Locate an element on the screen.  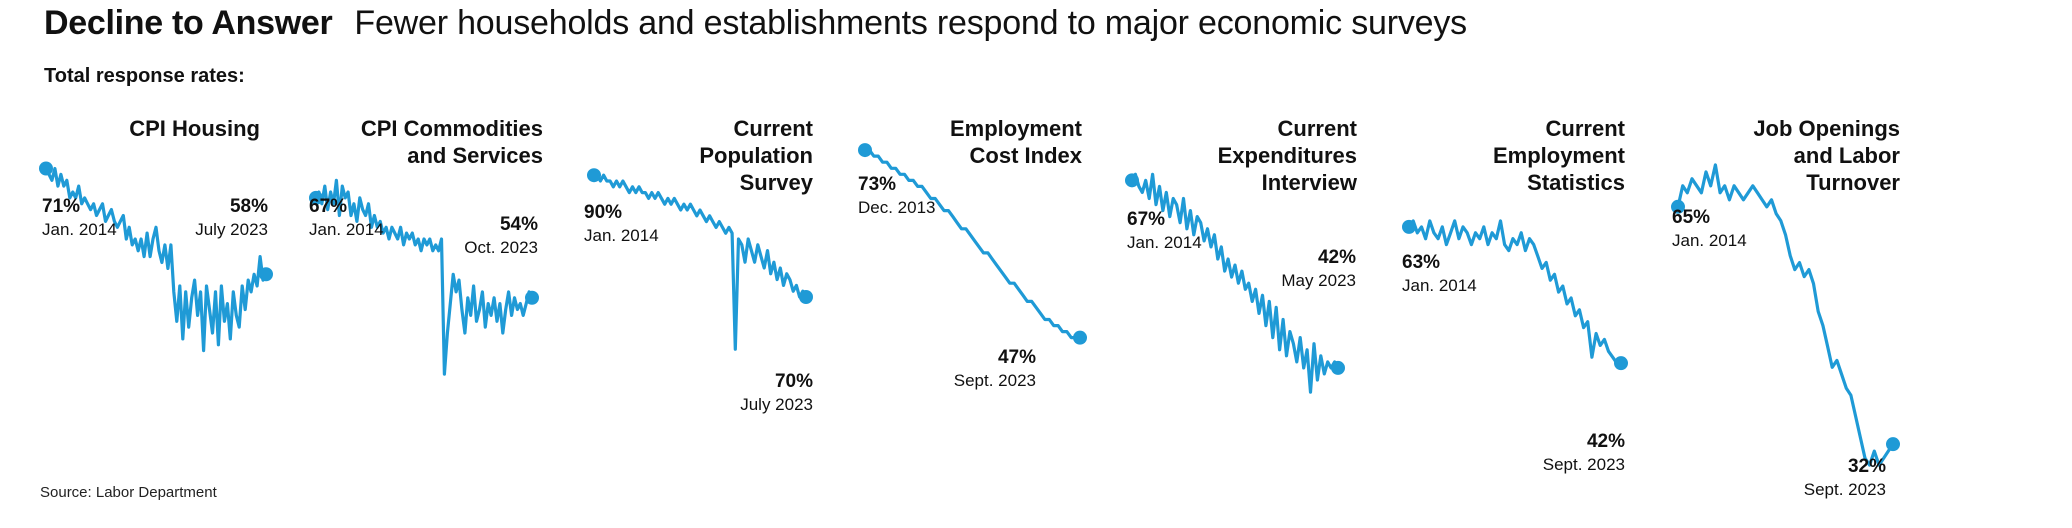
start-value-label: 63% is located at coordinates (1421, 262).